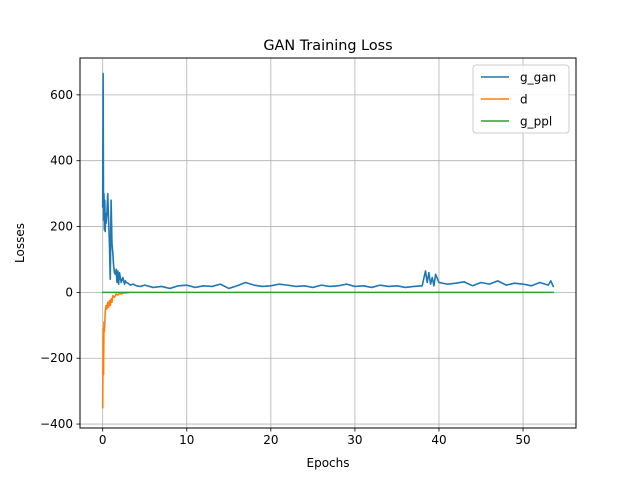 This screenshot has height=484, width=640. Describe the element at coordinates (438, 440) in the screenshot. I see `x-tick-label: 40` at that location.